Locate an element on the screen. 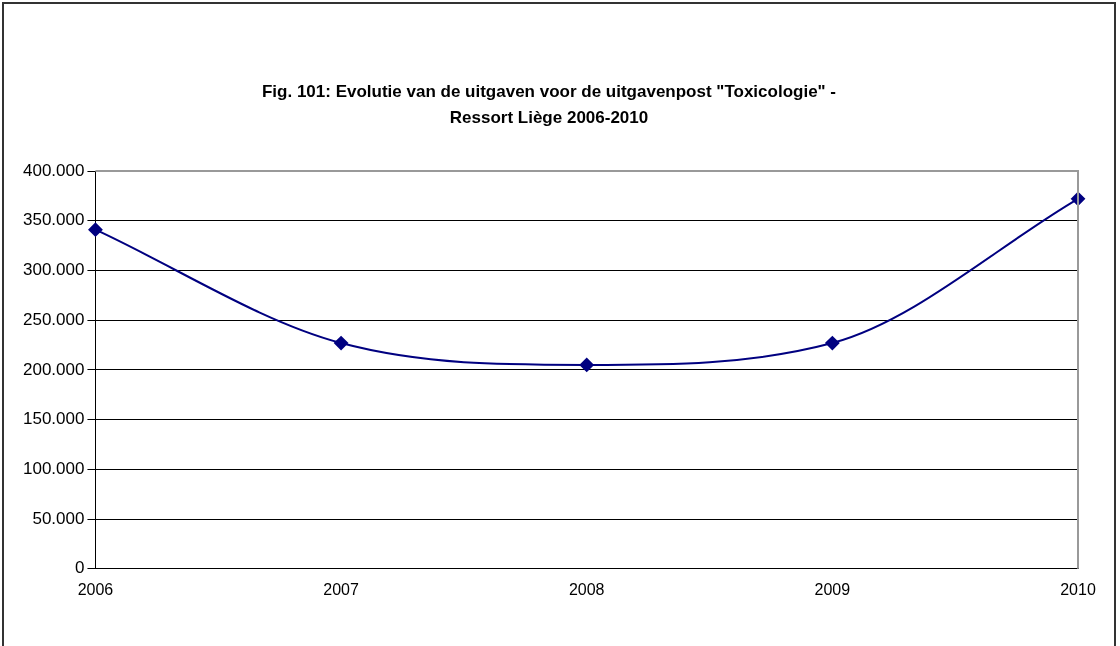  y-tick-label: 150.000 is located at coordinates (54, 419).